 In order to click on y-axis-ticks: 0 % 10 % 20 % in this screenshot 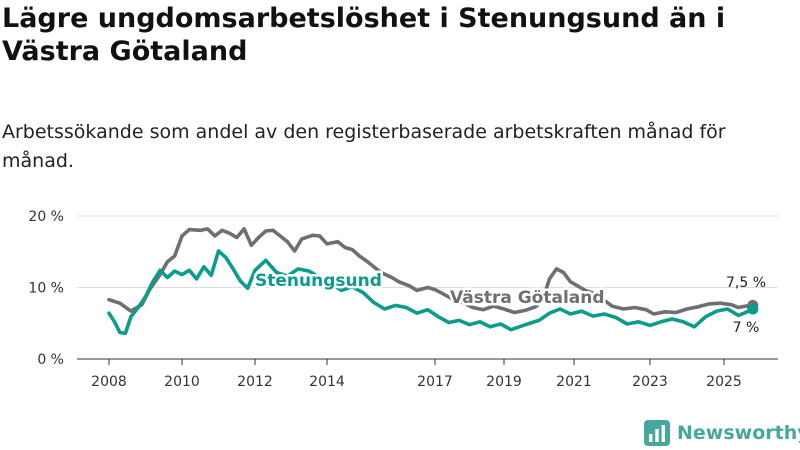, I will do `click(46, 288)`.